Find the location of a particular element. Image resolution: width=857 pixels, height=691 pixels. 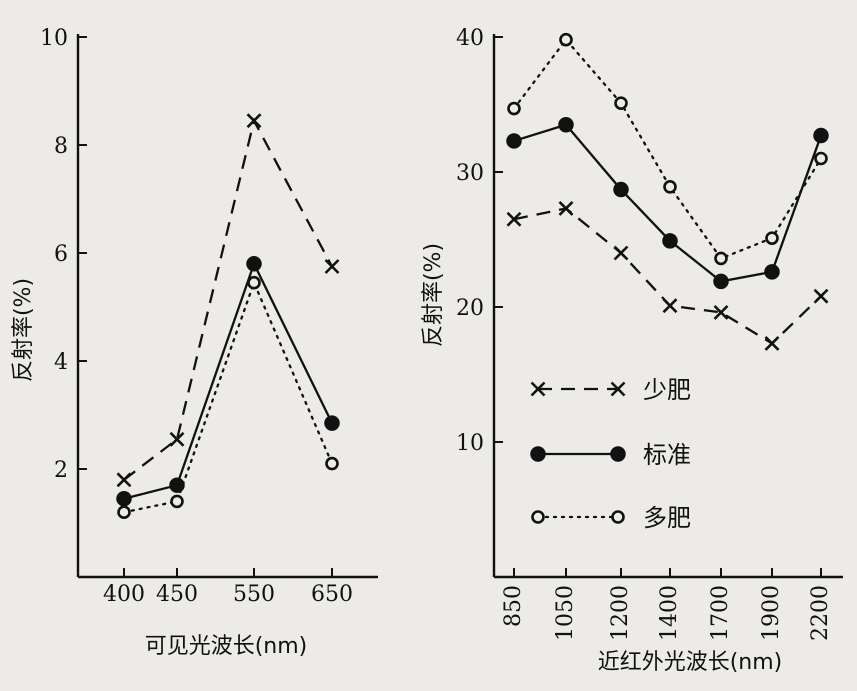

left-x-tick-label: 550 is located at coordinates (254, 594).